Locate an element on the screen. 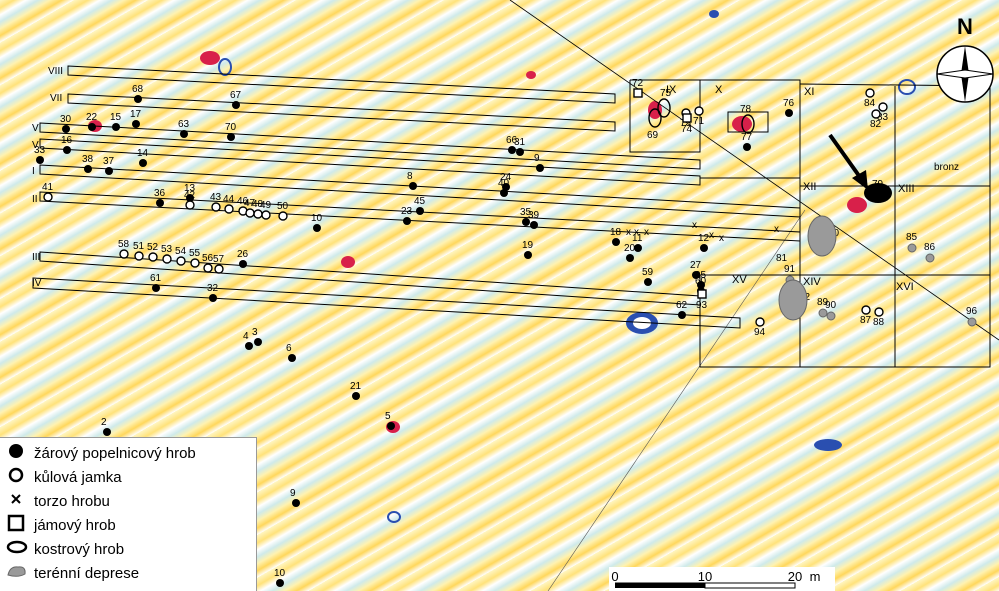 The height and width of the screenshot is (591, 999). cremation-grave-label: 2 is located at coordinates (104, 422).